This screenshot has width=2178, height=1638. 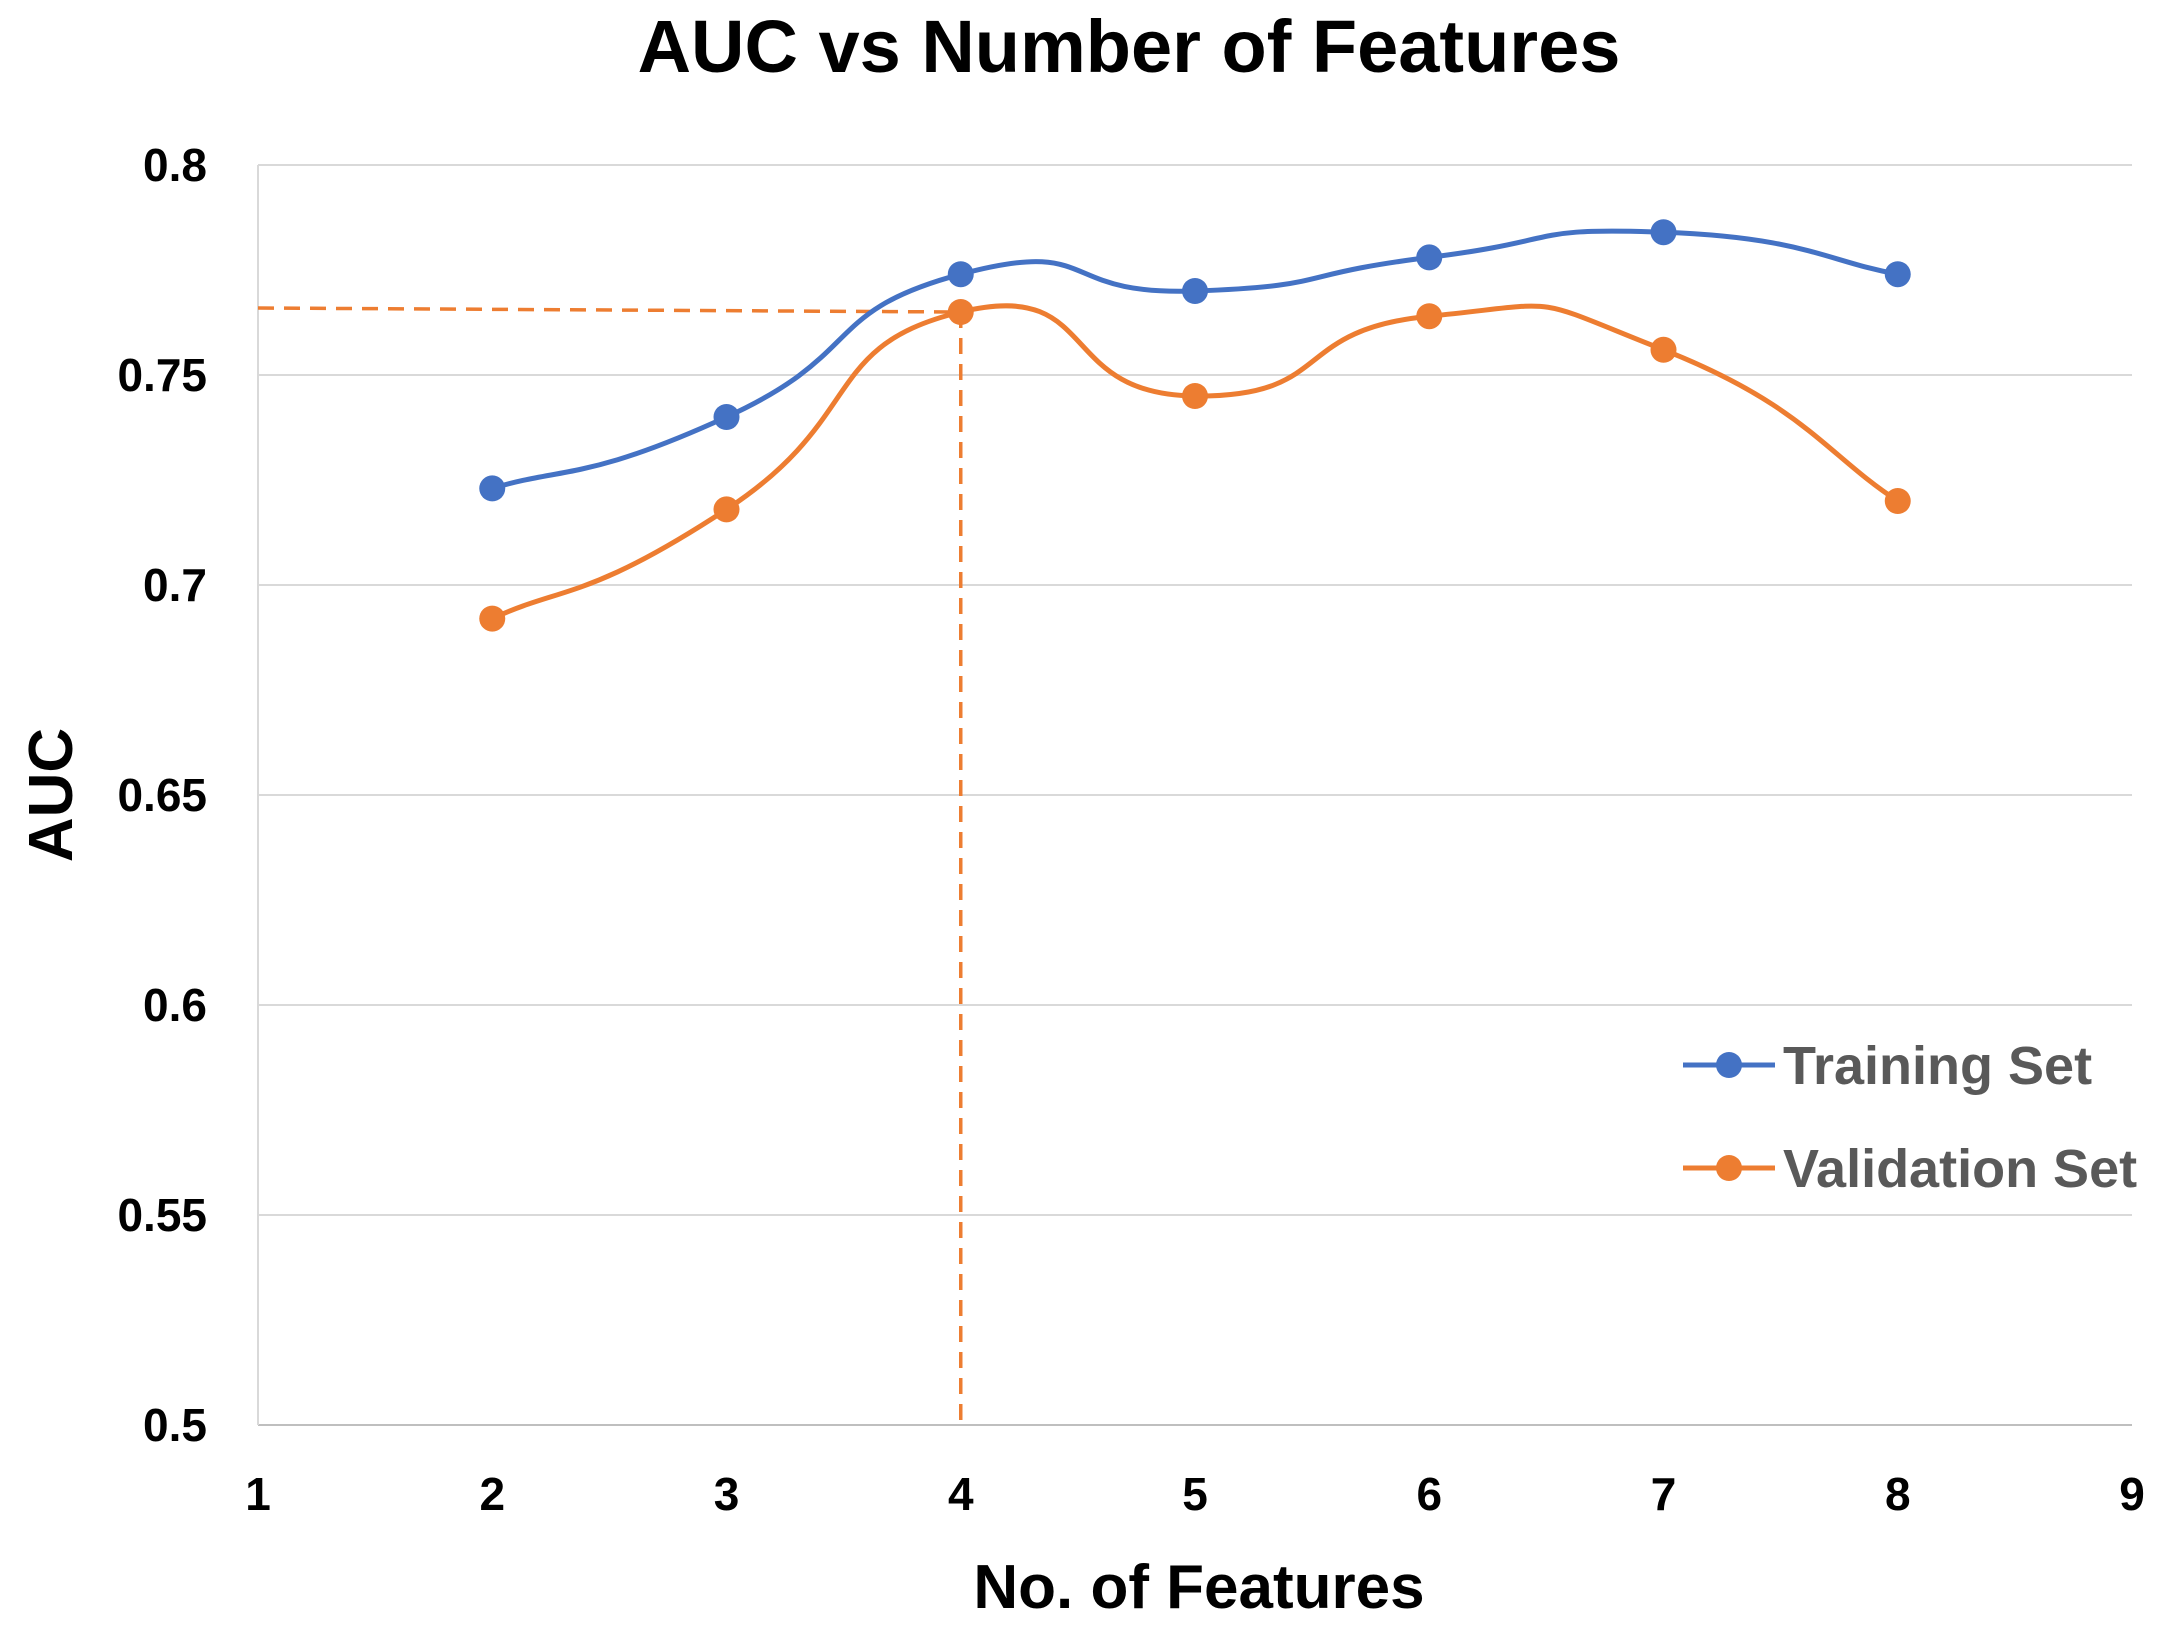 What do you see at coordinates (162, 375) in the screenshot?
I see `y-tick-label: 0.75` at bounding box center [162, 375].